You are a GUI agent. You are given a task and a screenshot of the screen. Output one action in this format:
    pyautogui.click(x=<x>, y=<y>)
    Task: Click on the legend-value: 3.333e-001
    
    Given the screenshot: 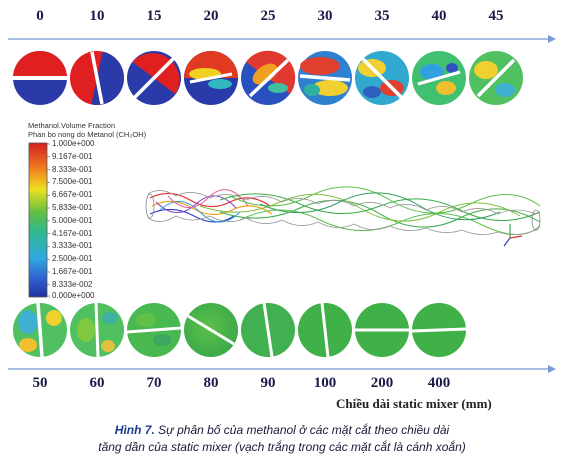 What is the action you would take?
    pyautogui.click(x=72, y=246)
    